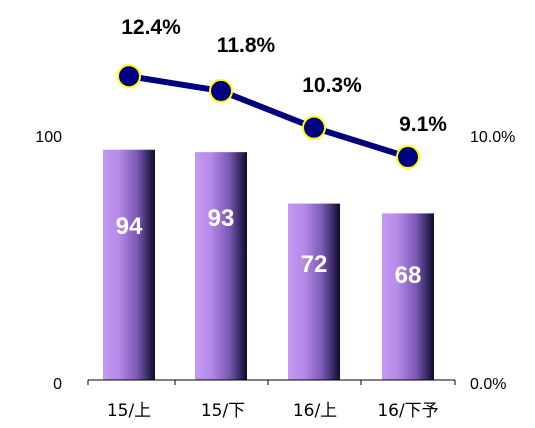 Image resolution: width=535 pixels, height=428 pixels. What do you see at coordinates (48, 137) in the screenshot?
I see `left-axis-tick-top: 100` at bounding box center [48, 137].